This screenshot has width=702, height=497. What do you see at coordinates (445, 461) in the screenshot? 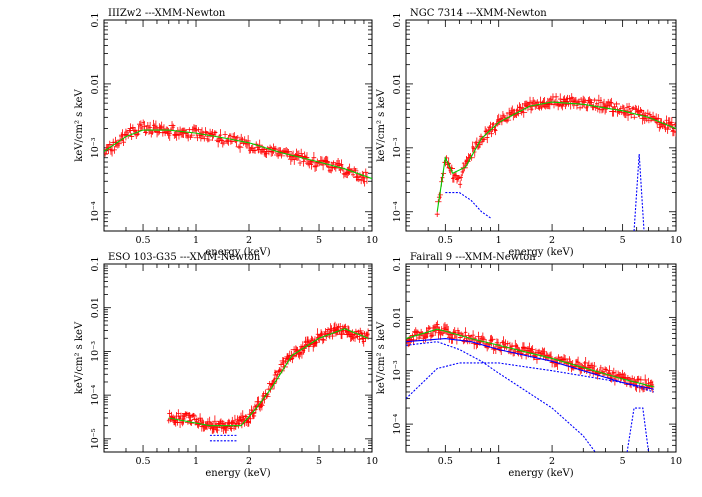
I see `x-tick-label: 0.5` at bounding box center [445, 461].